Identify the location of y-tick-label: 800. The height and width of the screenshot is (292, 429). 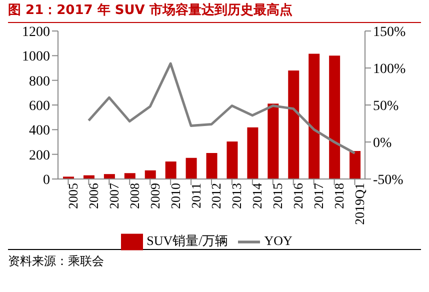
(39, 82).